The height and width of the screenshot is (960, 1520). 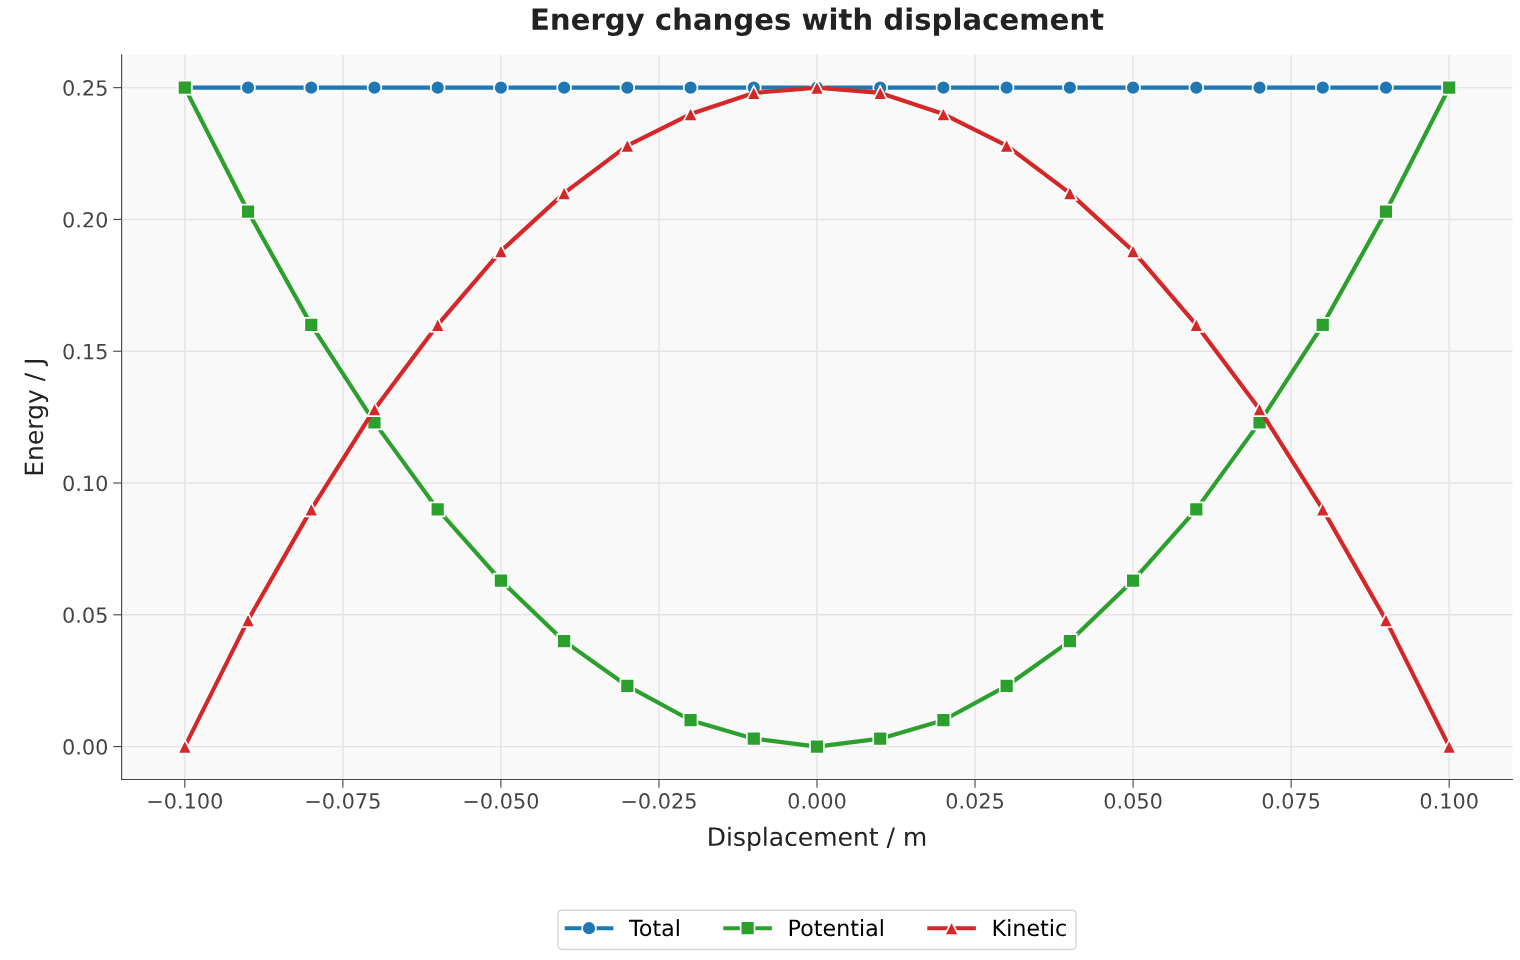 What do you see at coordinates (1449, 801) in the screenshot?
I see `x-tick-label: 0.100` at bounding box center [1449, 801].